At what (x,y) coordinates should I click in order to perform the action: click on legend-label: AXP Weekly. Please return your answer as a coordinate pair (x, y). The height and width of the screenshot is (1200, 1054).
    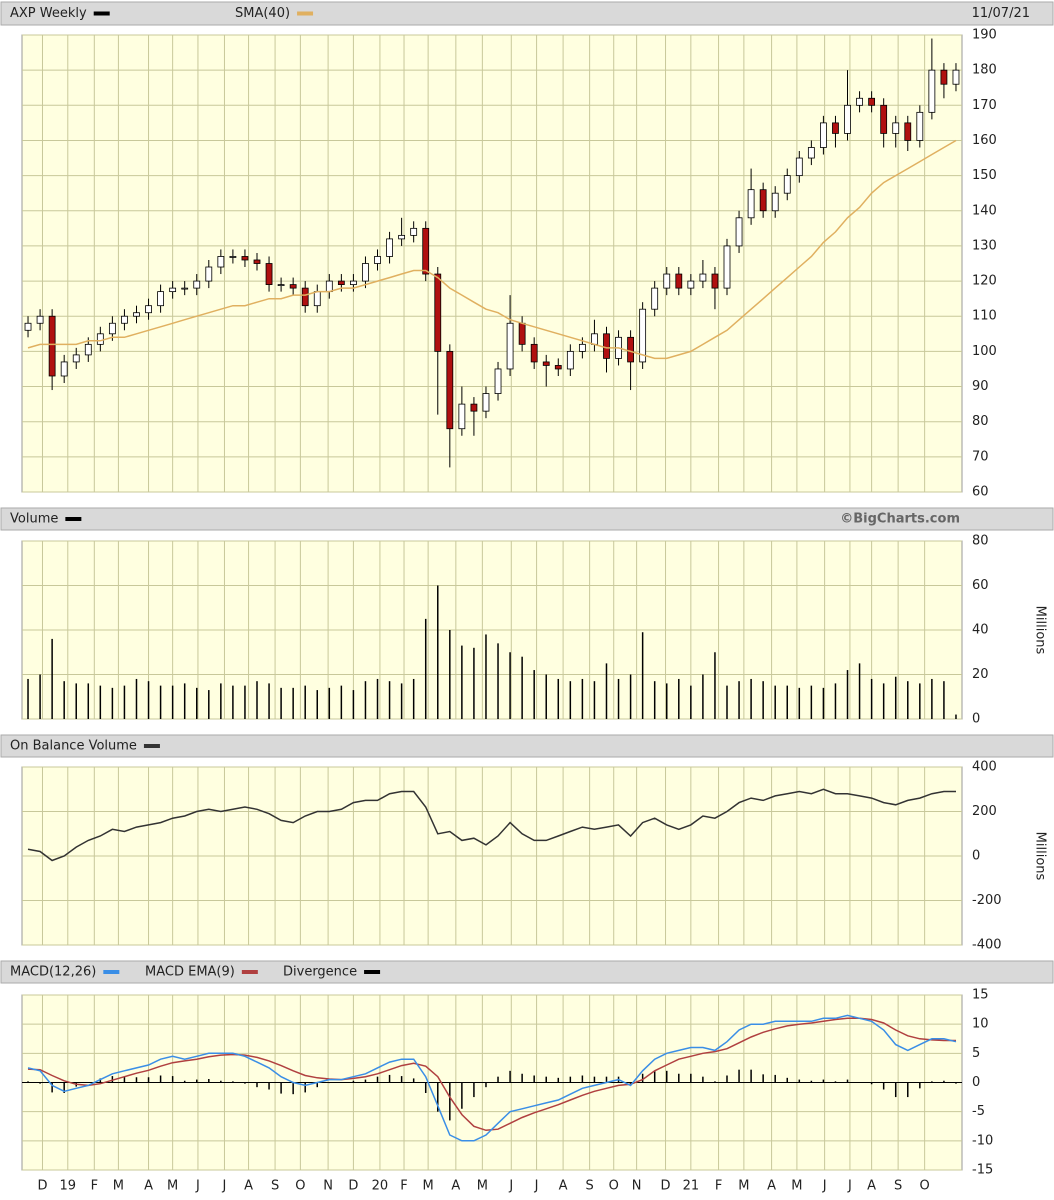
    Looking at the image, I should click on (48, 13).